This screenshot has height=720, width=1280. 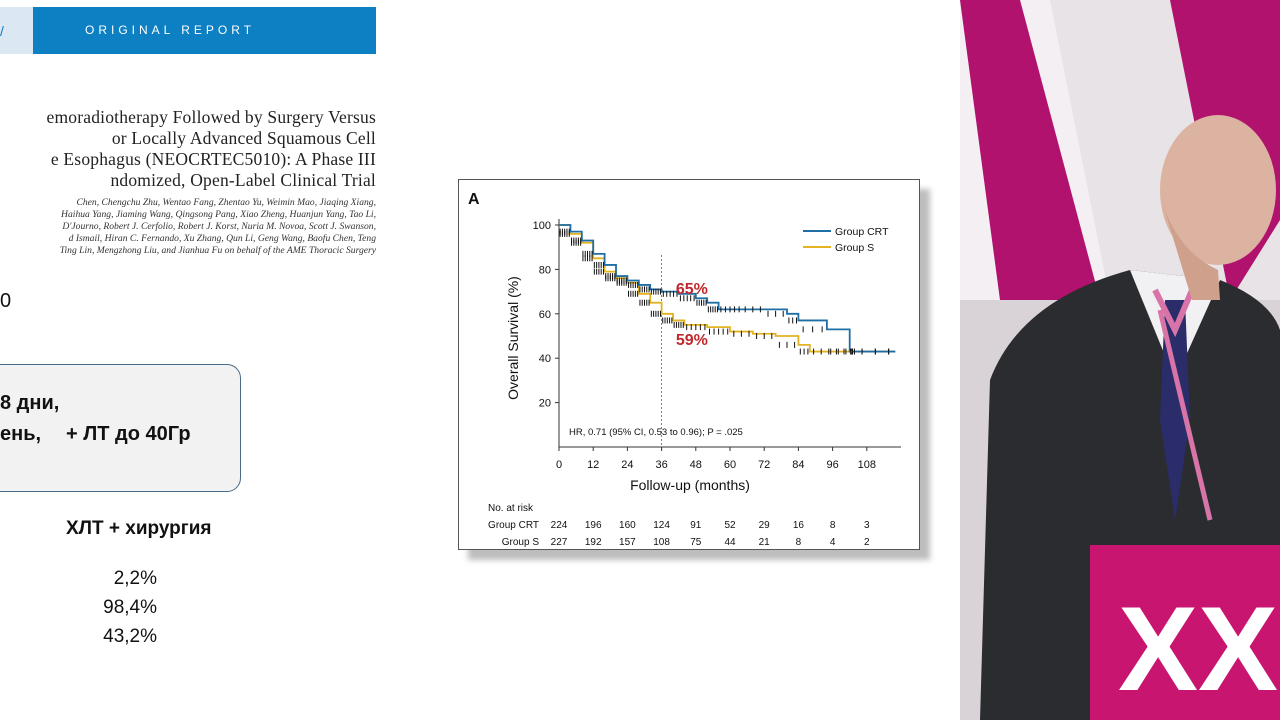 What do you see at coordinates (130, 636) in the screenshot?
I see `value-row-3: 43,2%` at bounding box center [130, 636].